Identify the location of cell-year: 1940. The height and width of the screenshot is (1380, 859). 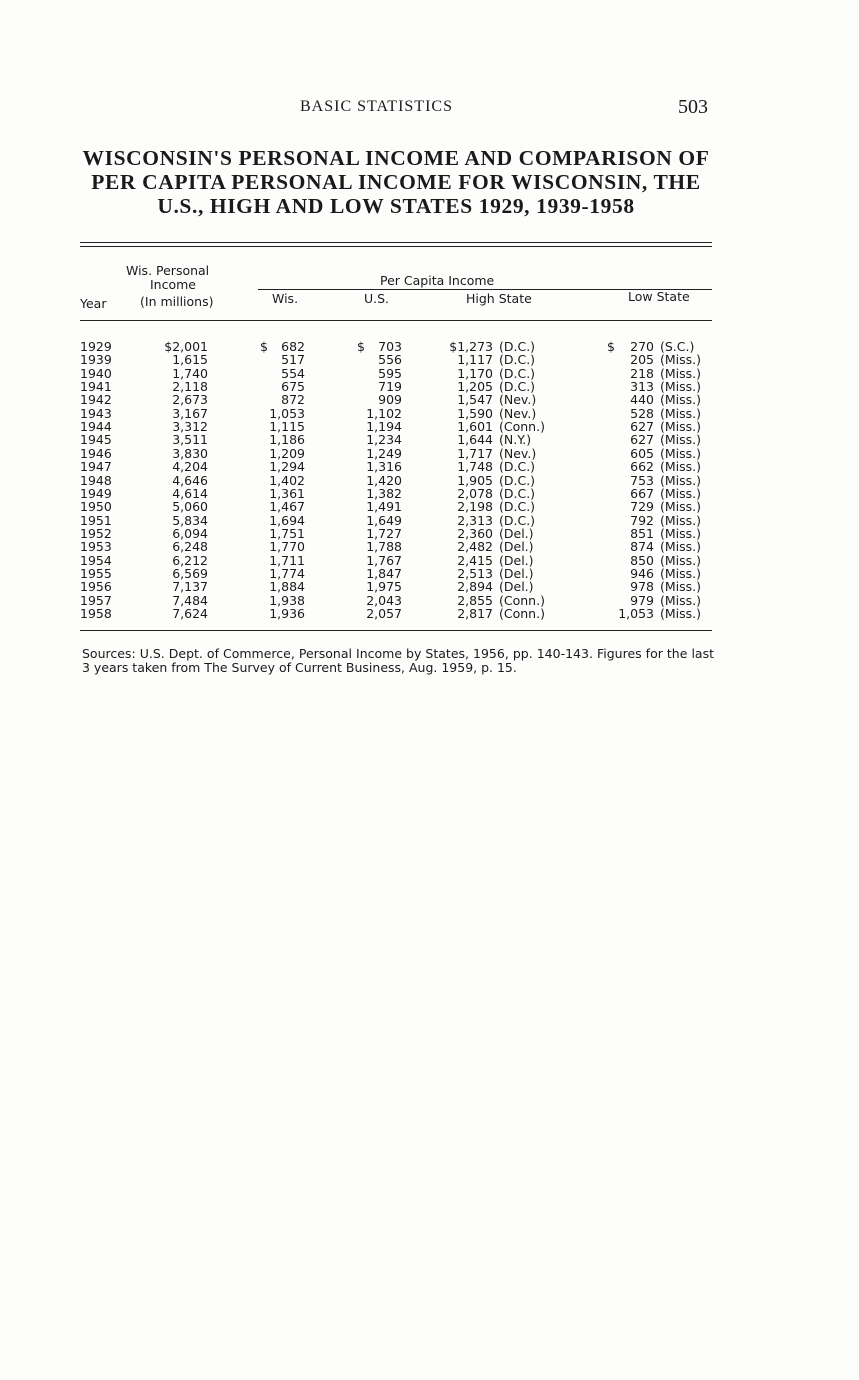
(96, 373).